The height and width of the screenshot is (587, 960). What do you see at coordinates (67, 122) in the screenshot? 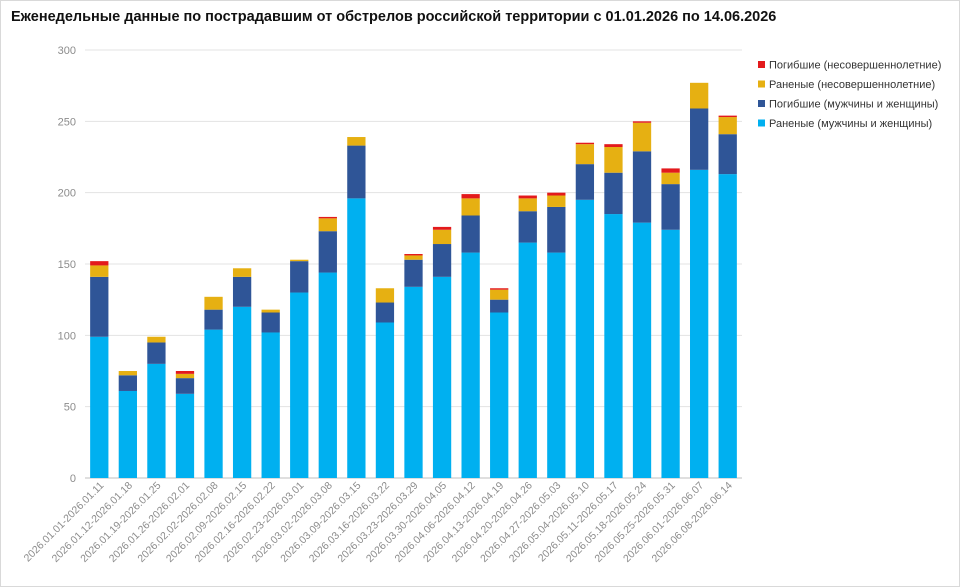
I see `y-tick-label: 250` at bounding box center [67, 122].